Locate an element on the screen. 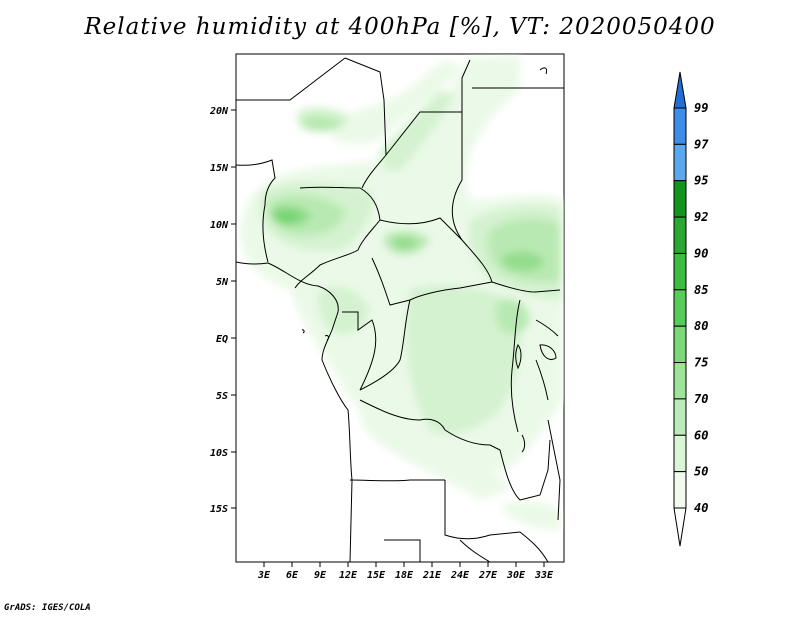 The image size is (800, 618). lon-label: 33E is located at coordinates (544, 575).